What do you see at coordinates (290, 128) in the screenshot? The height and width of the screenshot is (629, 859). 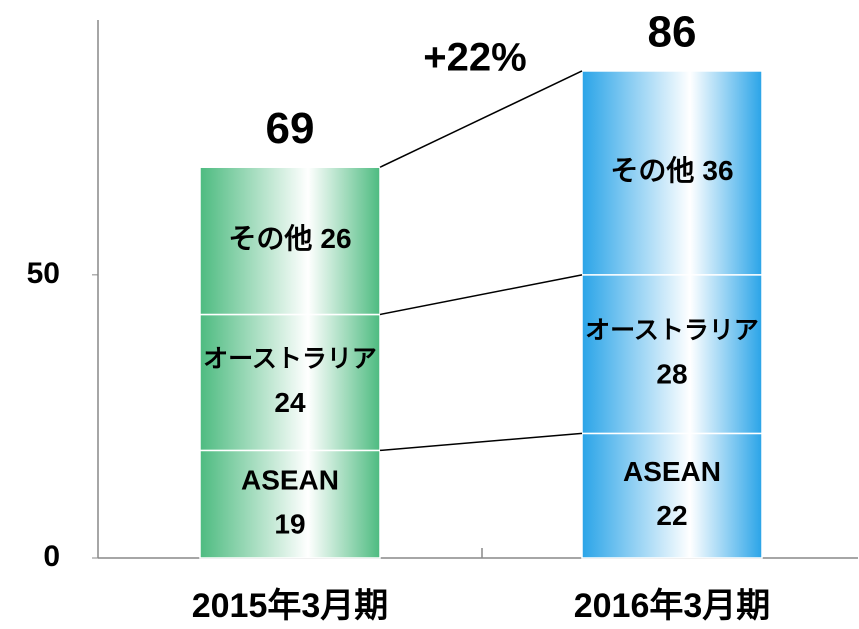 I see `total-label: 69` at bounding box center [290, 128].